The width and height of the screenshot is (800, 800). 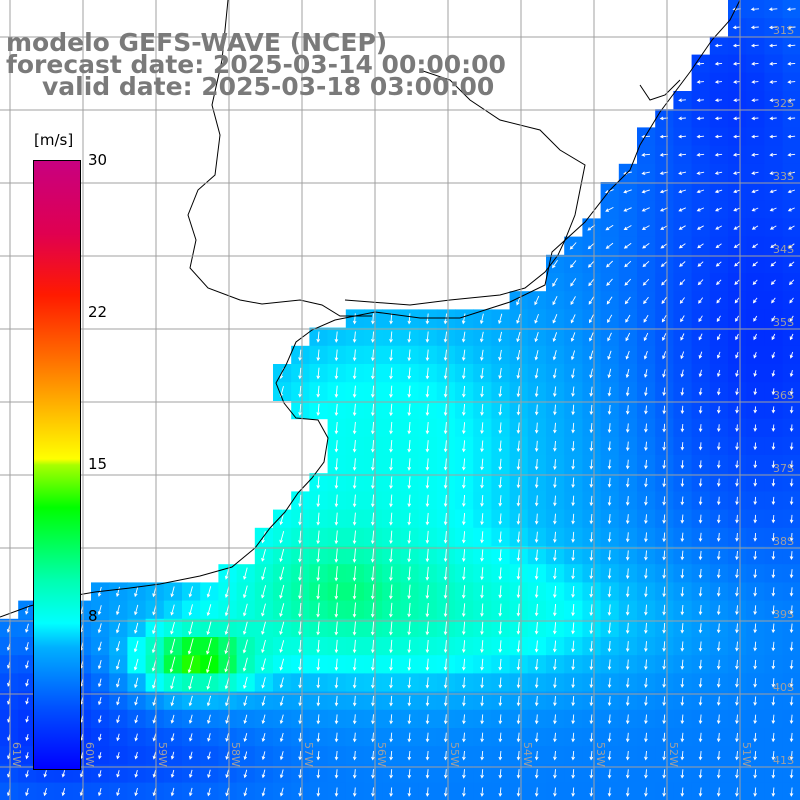 I want to click on longitude-label: 56W, so click(x=381, y=754).